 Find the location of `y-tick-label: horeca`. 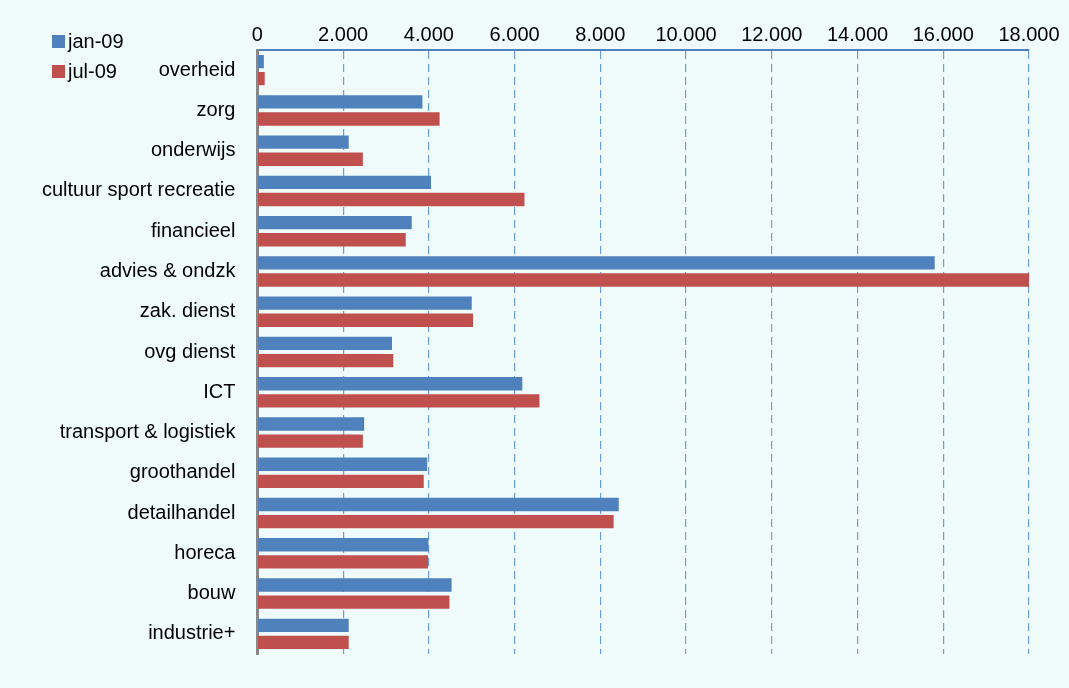

y-tick-label: horeca is located at coordinates (205, 551).